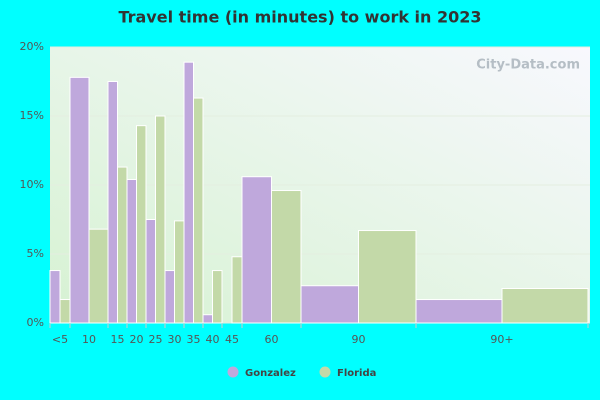 The image size is (600, 400). Describe the element at coordinates (60, 339) in the screenshot. I see `x-tick-label: <5` at that location.